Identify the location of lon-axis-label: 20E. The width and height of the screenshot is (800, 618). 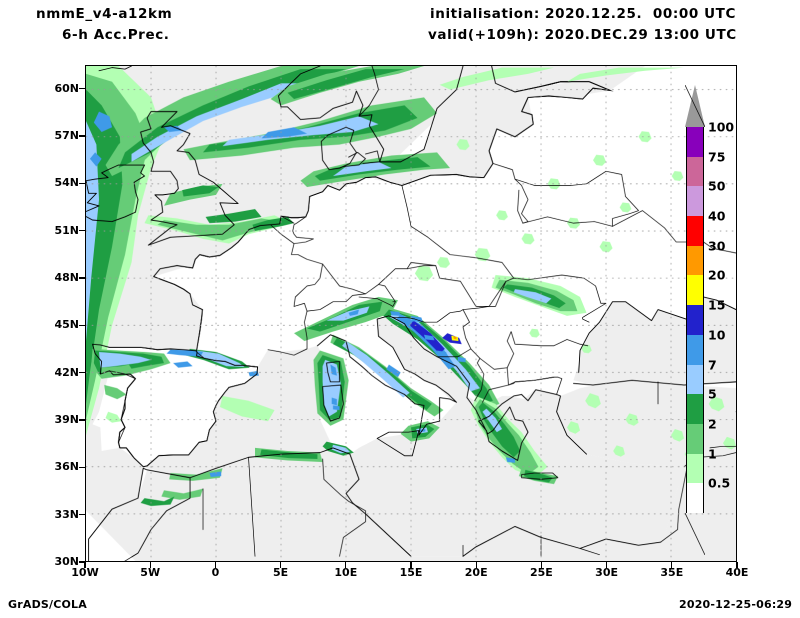
(476, 572).